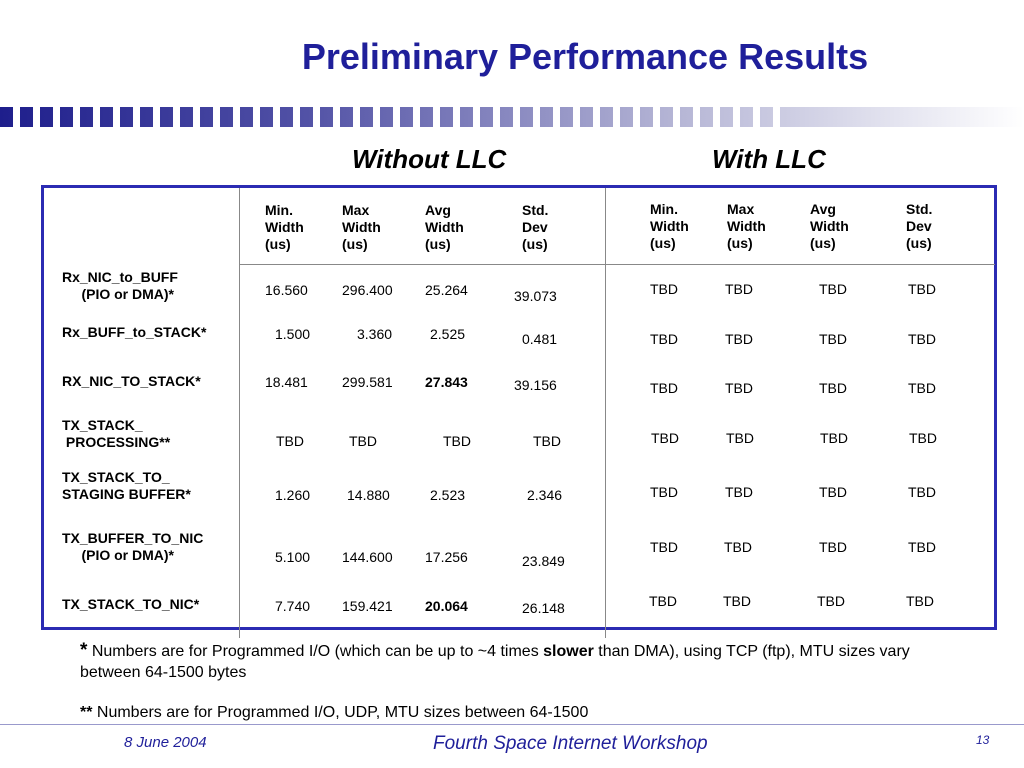  Describe the element at coordinates (286, 382) in the screenshot. I see `table-cell: 18.481` at that location.